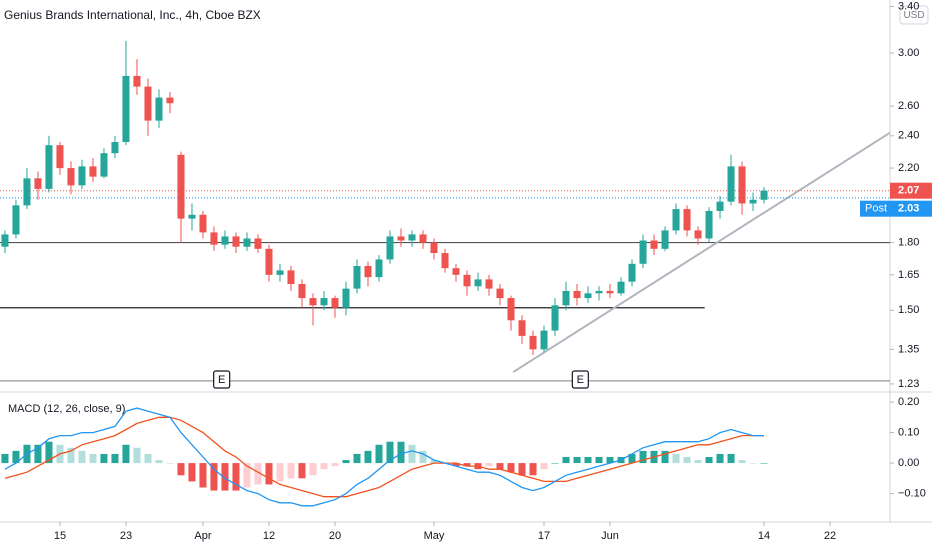  Describe the element at coordinates (908, 349) in the screenshot. I see `y-tick-label: 1.35` at that location.